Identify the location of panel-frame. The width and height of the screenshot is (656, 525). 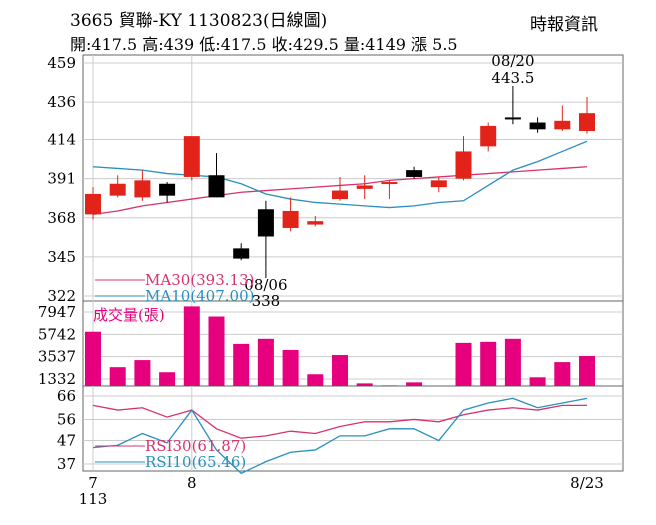
(353, 428).